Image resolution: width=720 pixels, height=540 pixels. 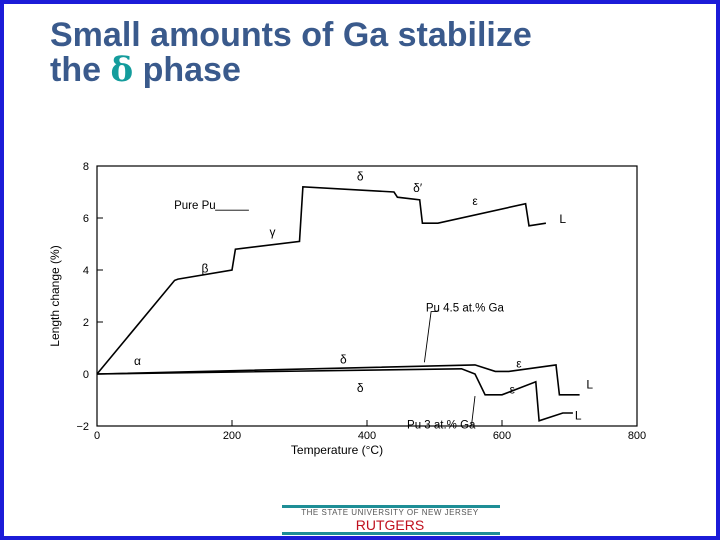 What do you see at coordinates (97, 436) in the screenshot?
I see `x-tick-label: 0` at bounding box center [97, 436].